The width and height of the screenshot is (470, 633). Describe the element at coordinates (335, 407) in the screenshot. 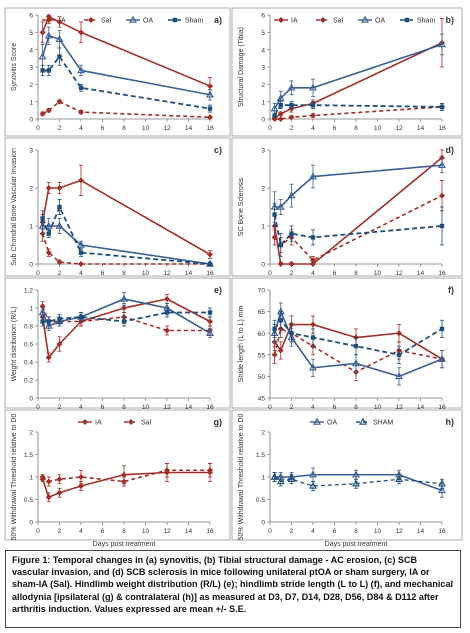

I see `x-tick-label: 6` at that location.